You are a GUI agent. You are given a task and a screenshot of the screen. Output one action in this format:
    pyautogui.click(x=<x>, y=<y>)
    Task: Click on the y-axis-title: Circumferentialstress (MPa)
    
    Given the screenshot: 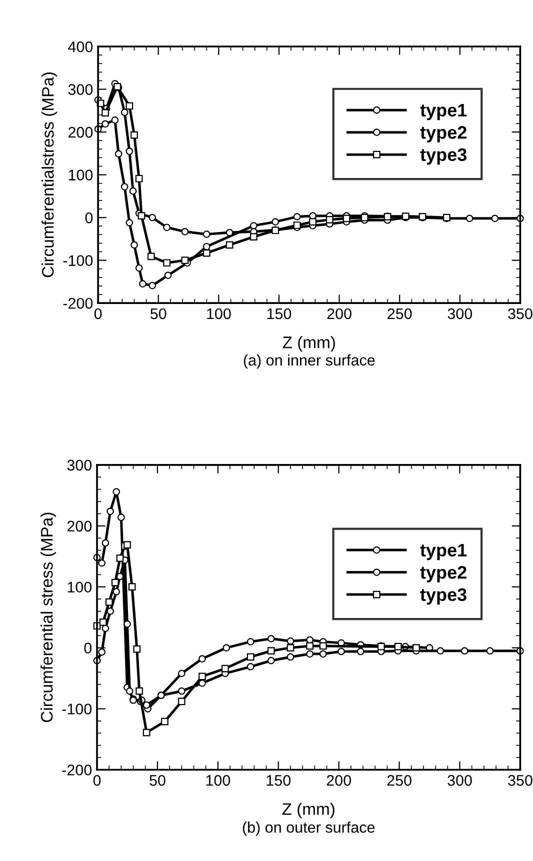 What is the action you would take?
    pyautogui.click(x=50, y=175)
    